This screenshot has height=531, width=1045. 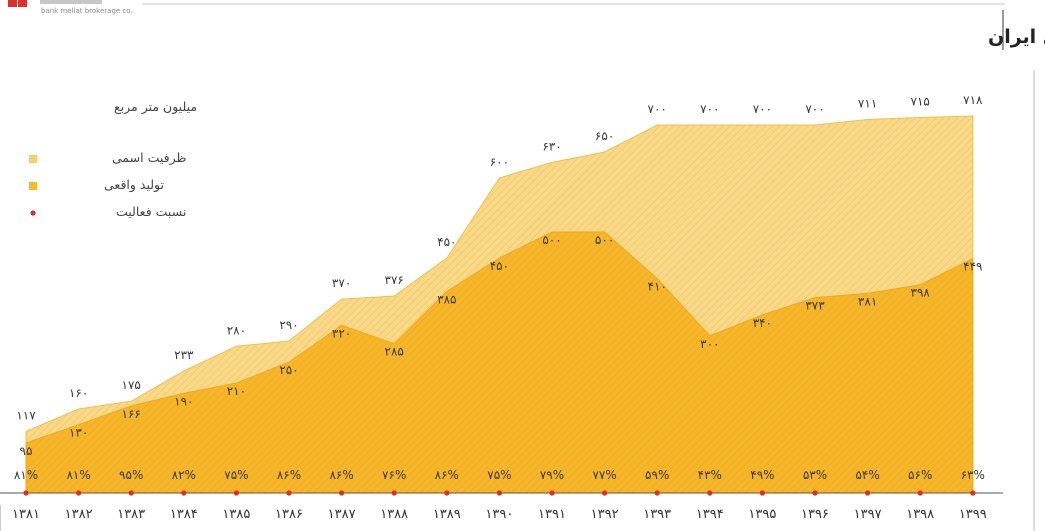 What do you see at coordinates (815, 306) in the screenshot?
I see `production-label: ۳۷۳` at bounding box center [815, 306].